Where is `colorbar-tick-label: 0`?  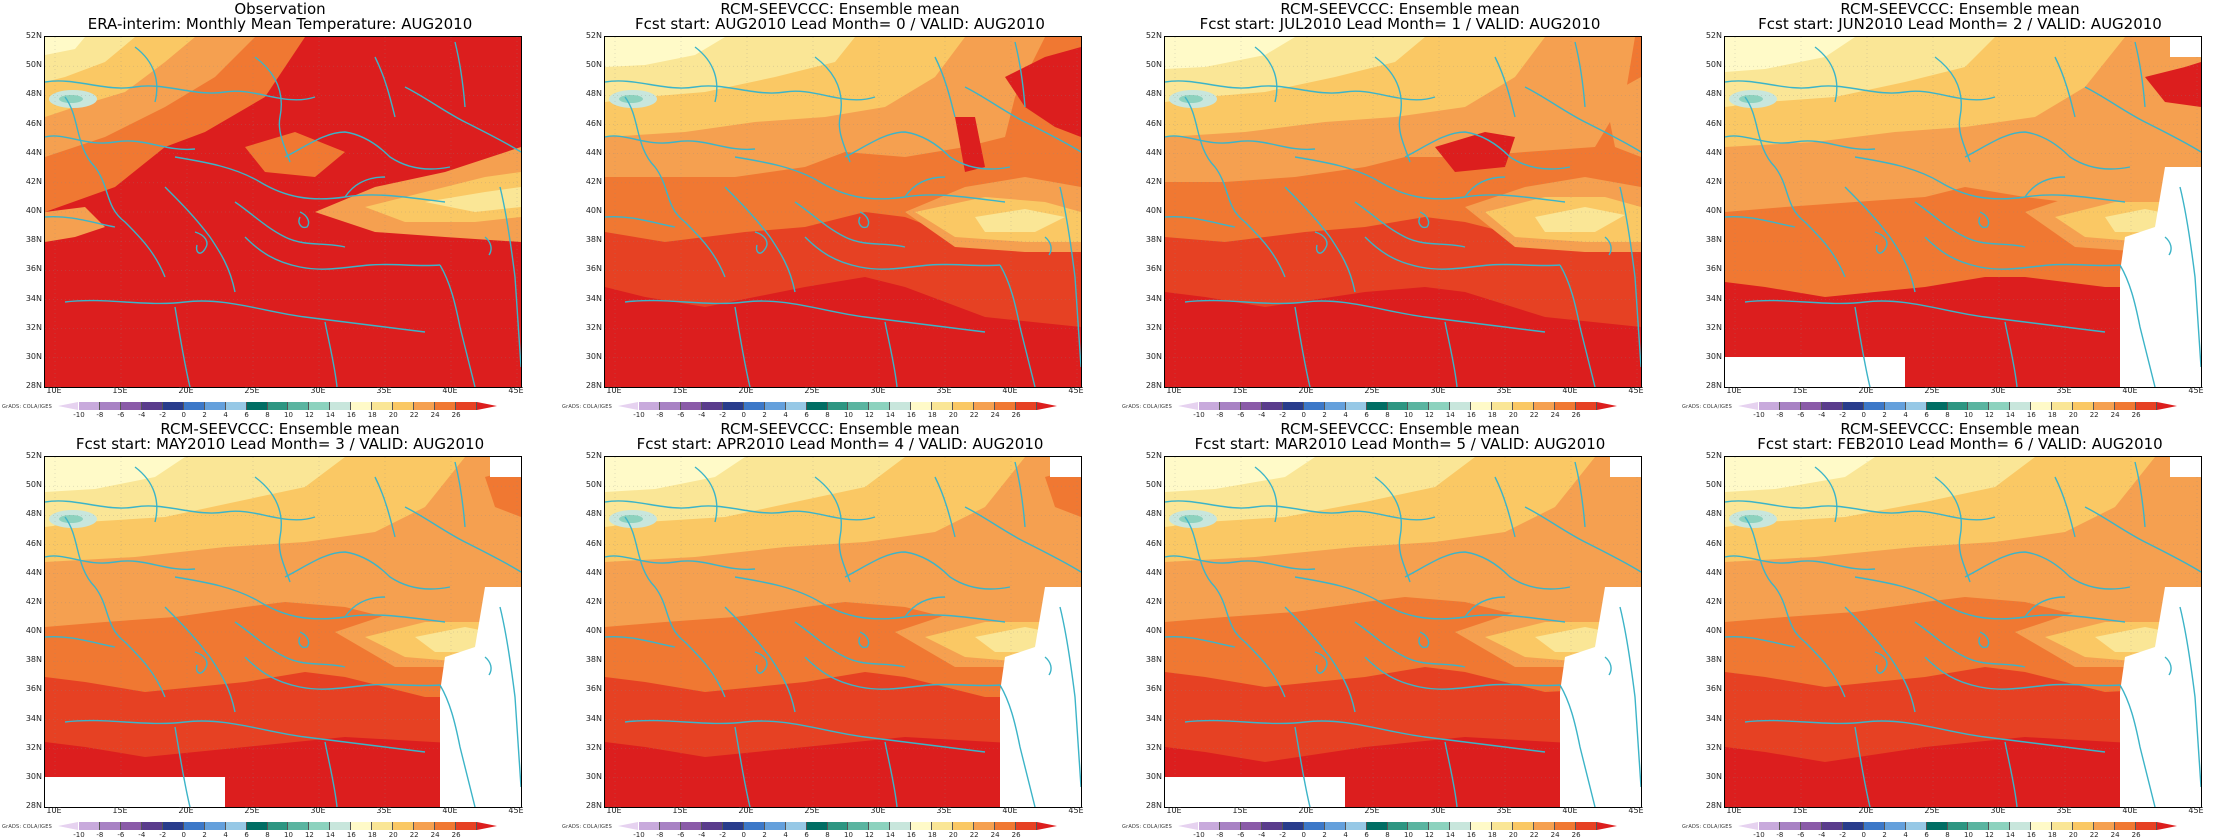
colorbar-tick-label: 0 is located at coordinates (1303, 835).